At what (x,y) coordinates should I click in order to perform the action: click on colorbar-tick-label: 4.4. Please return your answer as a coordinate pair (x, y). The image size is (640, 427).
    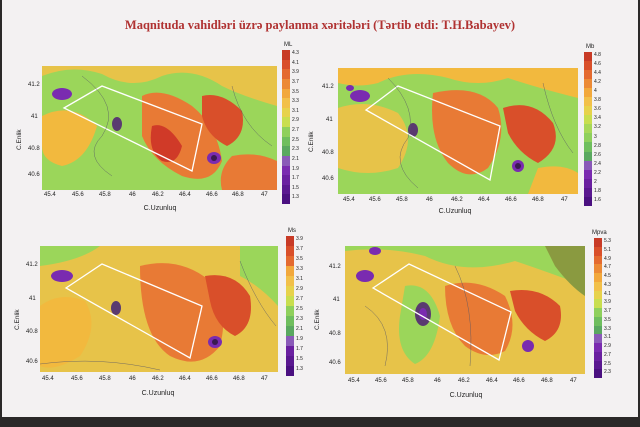
    Looking at the image, I should click on (597, 73).